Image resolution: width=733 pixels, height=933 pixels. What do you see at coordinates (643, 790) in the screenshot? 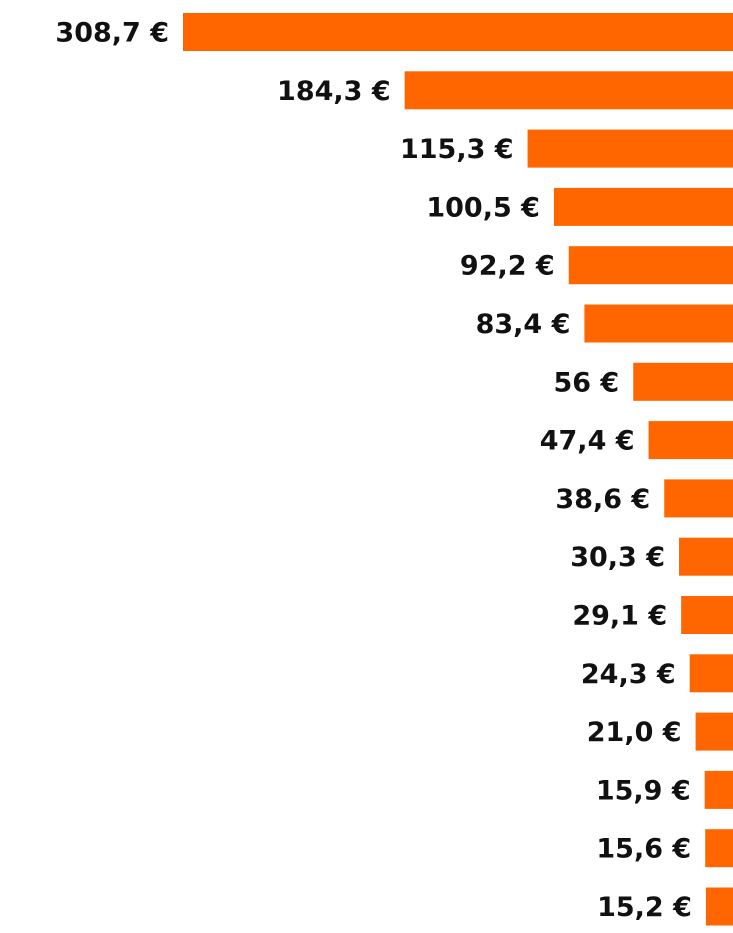
I see `value-label: 15,9 €` at bounding box center [643, 790].